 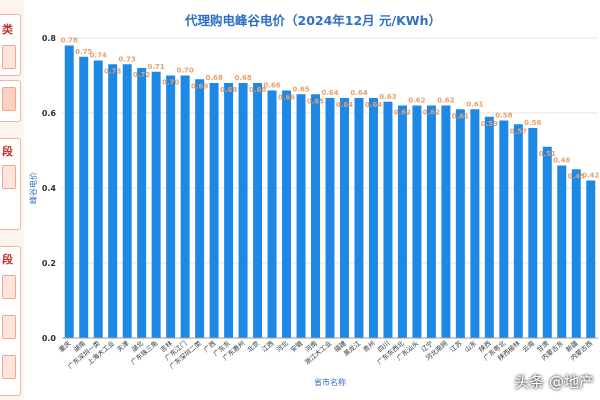 I want to click on filter-panel-3: 段, so click(x=10, y=321).